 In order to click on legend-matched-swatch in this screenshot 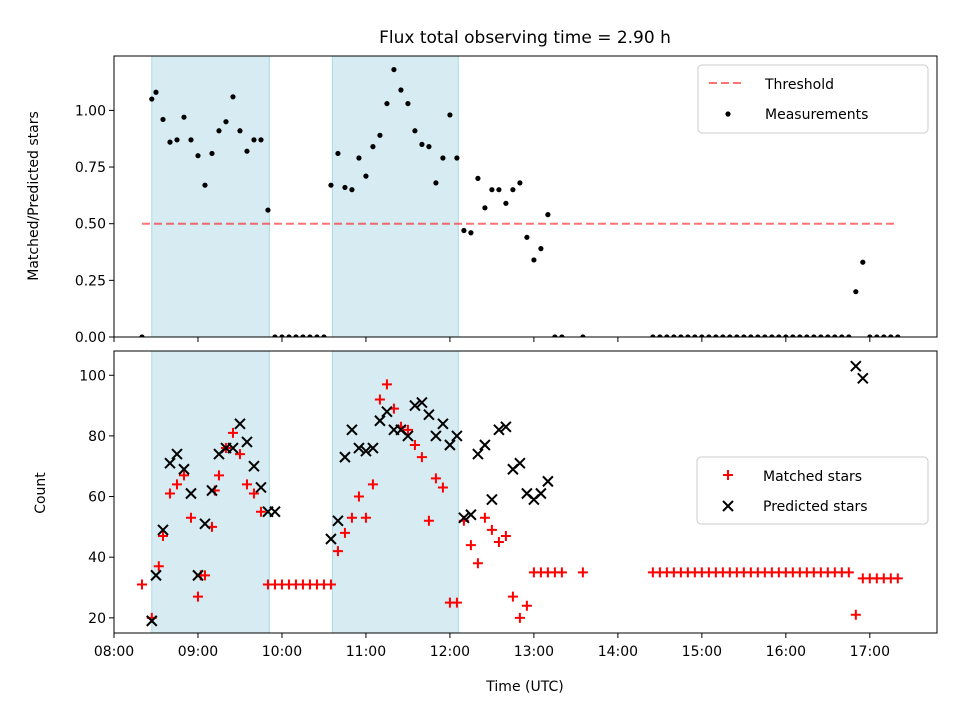, I will do `click(728, 475)`.